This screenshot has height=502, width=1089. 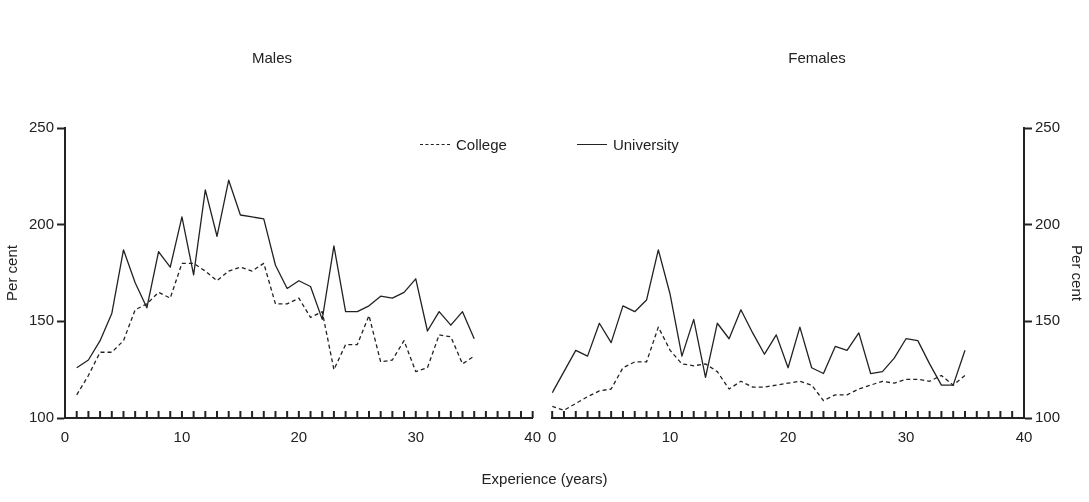 What do you see at coordinates (1077, 273) in the screenshot?
I see `y2-axis-title: Per cent` at bounding box center [1077, 273].